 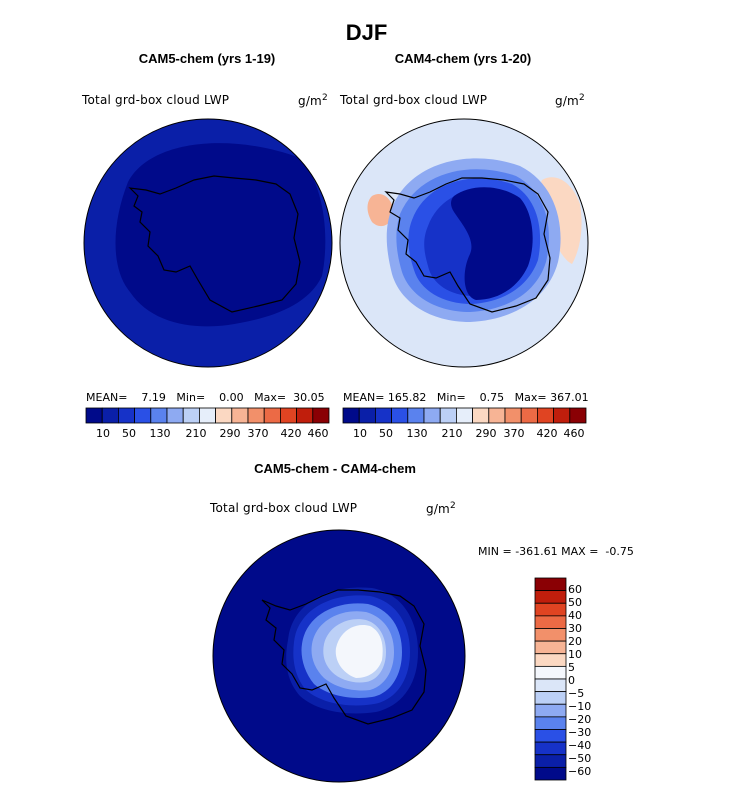 I want to click on figure-title: DJF, so click(x=366, y=32).